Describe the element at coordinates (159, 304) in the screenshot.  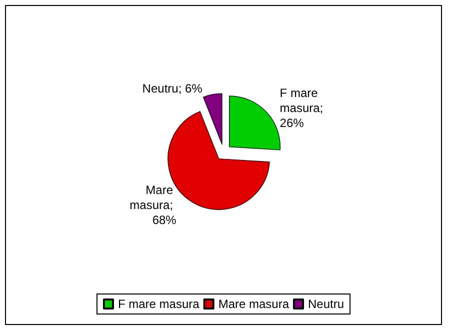
I see `legend-label: F mare masura` at that location.